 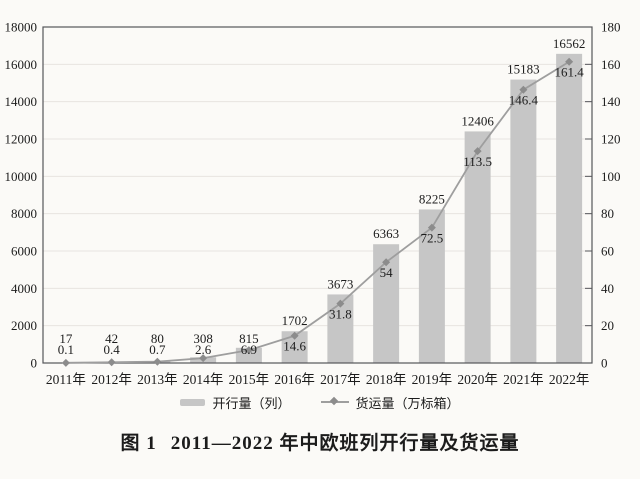 What do you see at coordinates (569, 43) in the screenshot?
I see `bar-value-label: 16562` at bounding box center [569, 43].